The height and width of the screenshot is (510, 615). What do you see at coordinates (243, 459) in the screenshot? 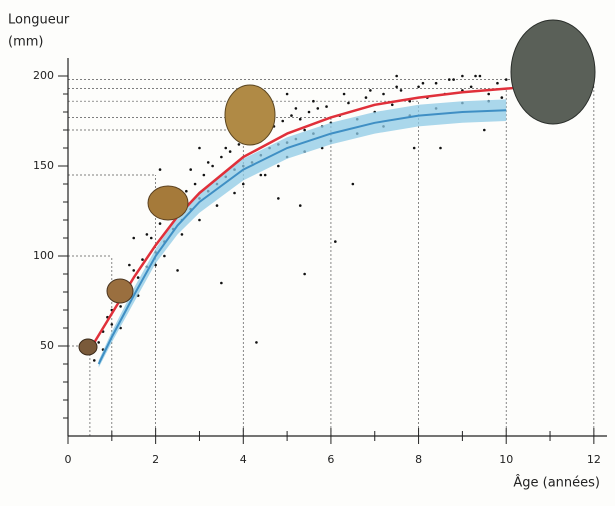
I see `x-tick-label: 4` at bounding box center [243, 459].